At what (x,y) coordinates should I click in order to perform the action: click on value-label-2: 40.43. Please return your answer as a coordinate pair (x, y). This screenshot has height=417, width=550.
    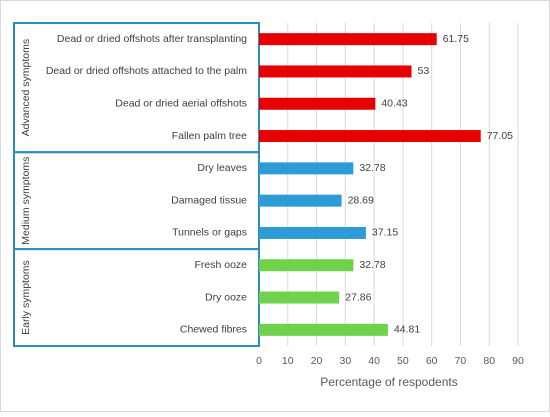
    Looking at the image, I should click on (394, 104).